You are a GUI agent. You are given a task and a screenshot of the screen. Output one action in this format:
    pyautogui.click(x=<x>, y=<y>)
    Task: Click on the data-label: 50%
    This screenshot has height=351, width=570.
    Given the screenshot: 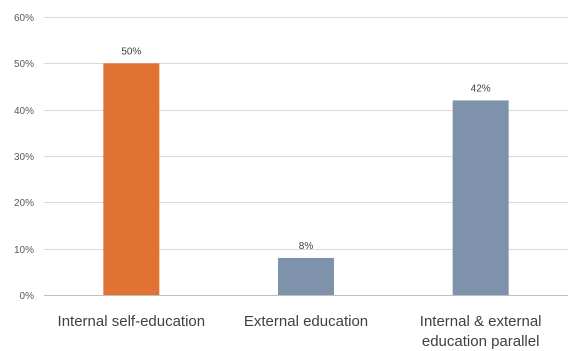 What is the action you would take?
    pyautogui.click(x=131, y=51)
    